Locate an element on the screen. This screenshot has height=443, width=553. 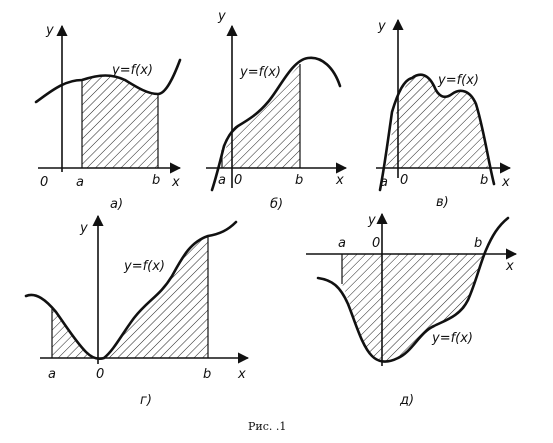
panel-v: y x 0 a b y=f(x) в) is located at coordinates (444, 114).